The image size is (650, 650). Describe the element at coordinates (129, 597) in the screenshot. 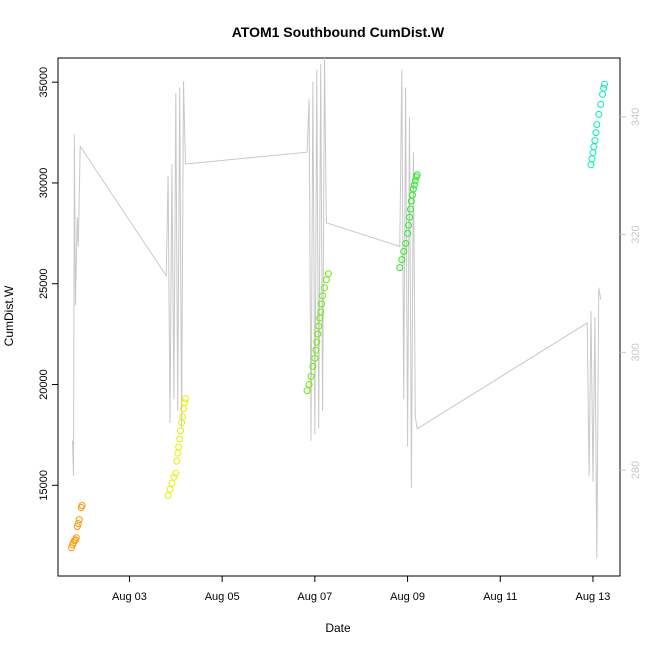

I see `x-tick-label: Aug 03` at that location.